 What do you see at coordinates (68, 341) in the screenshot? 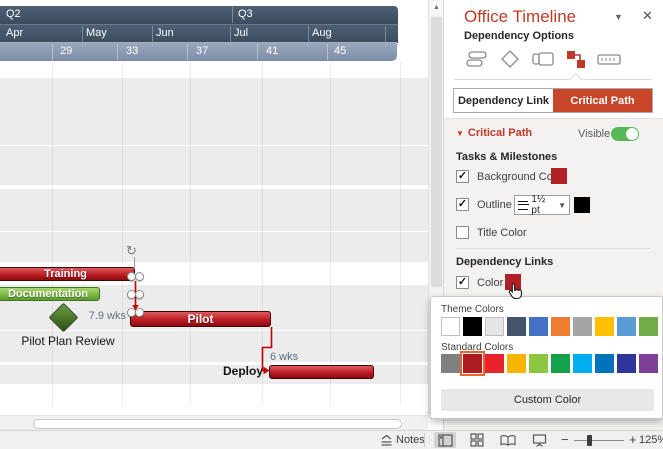
I see `milestone-label: Pilot Plan Review` at bounding box center [68, 341].